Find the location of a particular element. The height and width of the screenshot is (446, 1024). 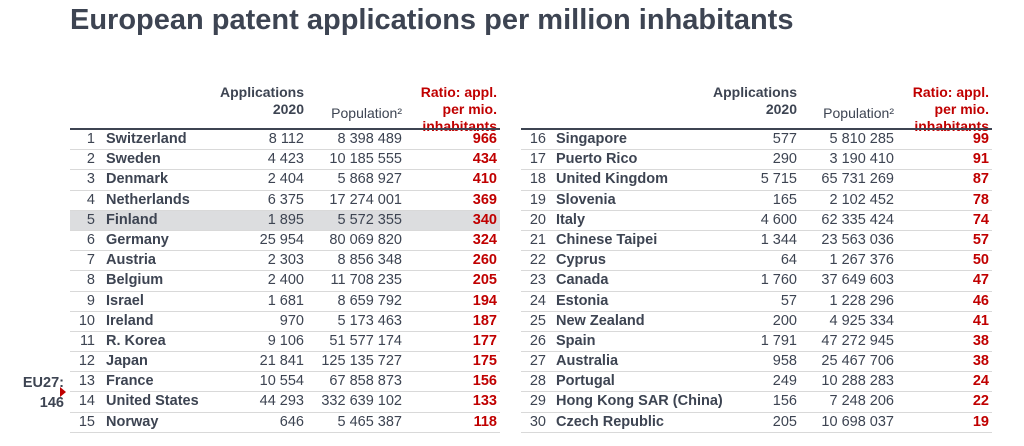

table-row: 1 Switzerland 8 112 8 398 489 966 is located at coordinates (285, 140).